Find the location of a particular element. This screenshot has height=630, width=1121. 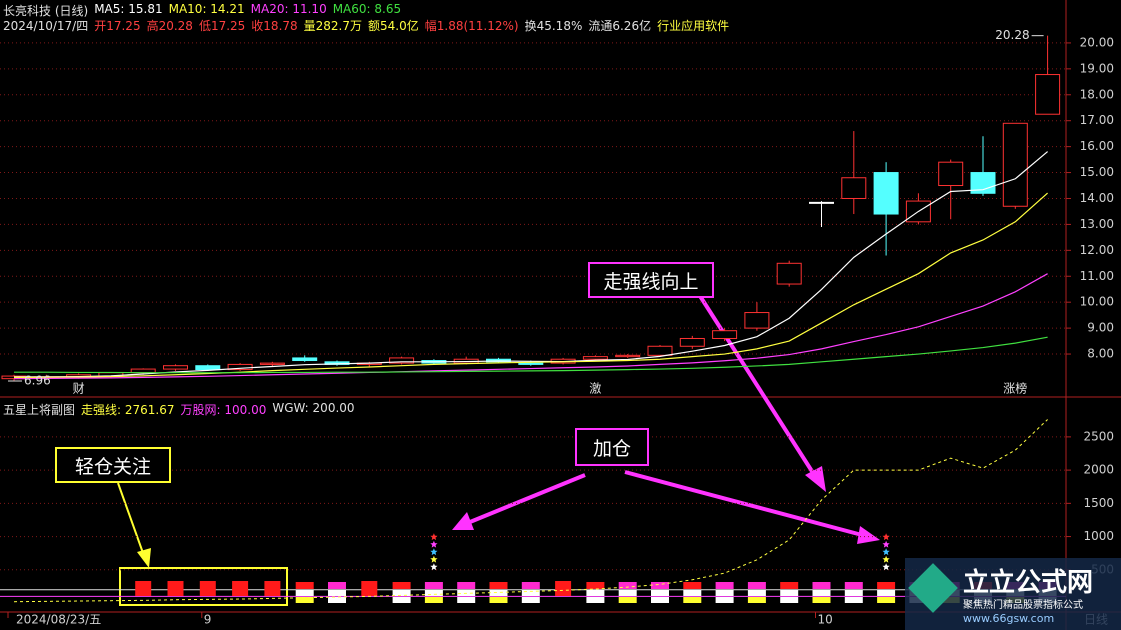

logo-icon is located at coordinates (933, 588).